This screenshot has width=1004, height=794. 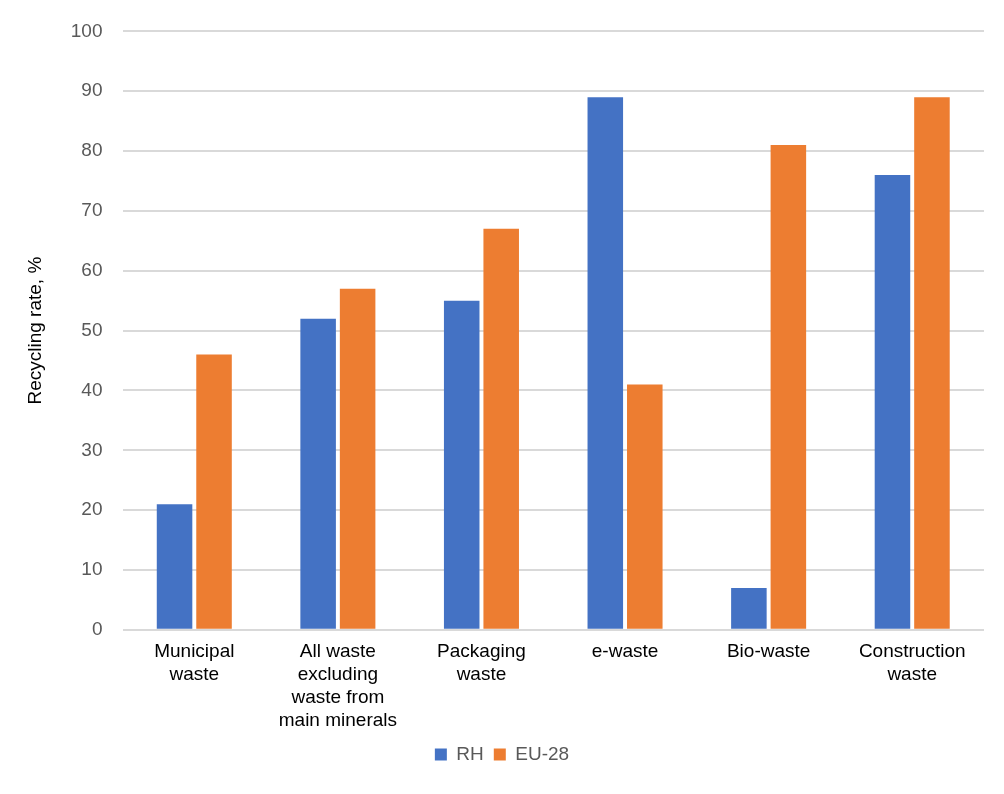 What do you see at coordinates (92, 210) in the screenshot?
I see `y-tick-label: 70` at bounding box center [92, 210].